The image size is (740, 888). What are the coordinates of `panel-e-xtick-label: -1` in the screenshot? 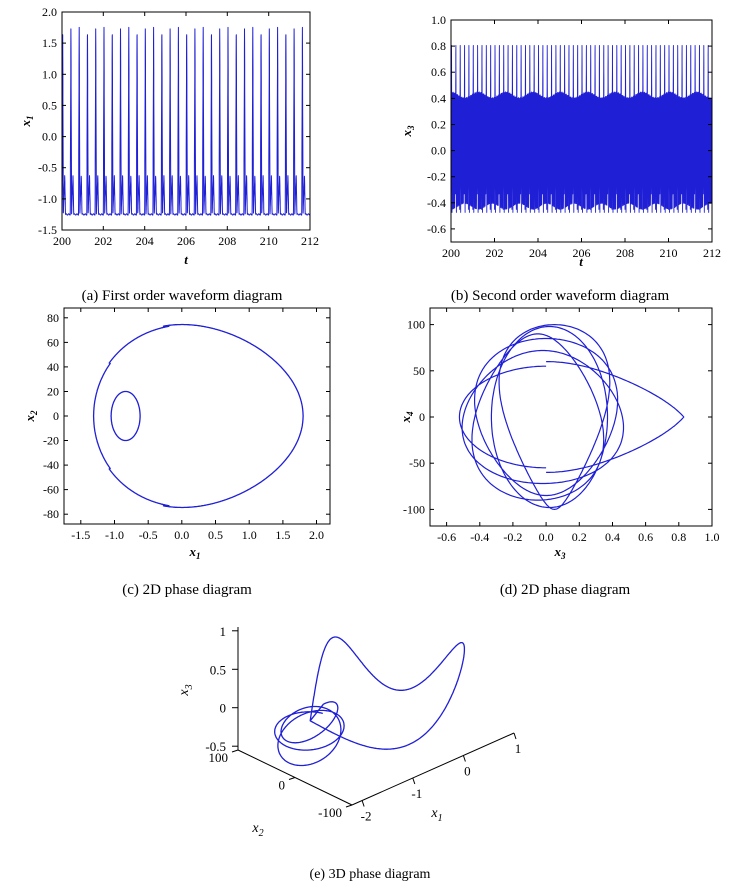 It's located at (416, 793).